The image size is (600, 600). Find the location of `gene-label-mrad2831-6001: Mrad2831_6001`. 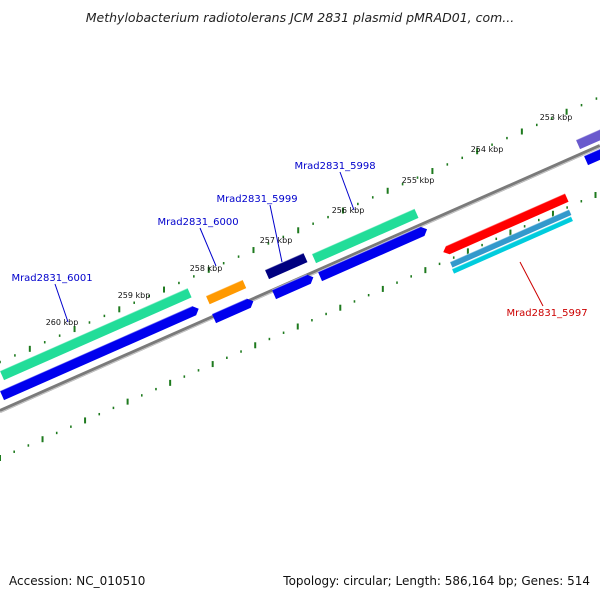

gene-label-mrad2831-6001: Mrad2831_6001 is located at coordinates (51, 278).